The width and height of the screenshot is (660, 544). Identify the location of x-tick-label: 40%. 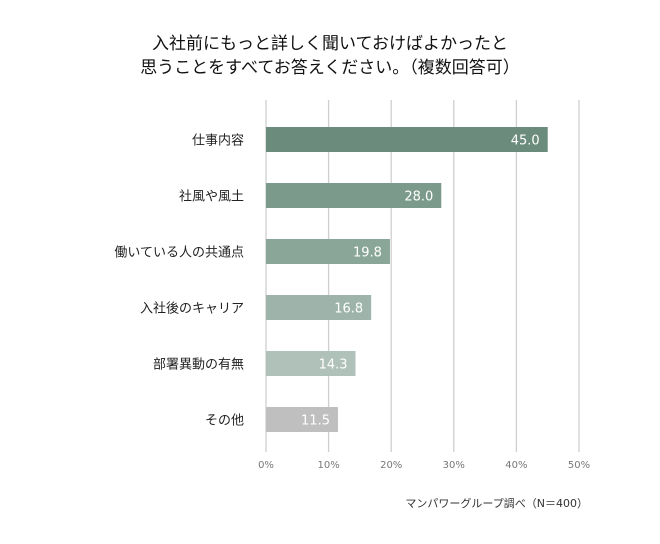
(516, 465).